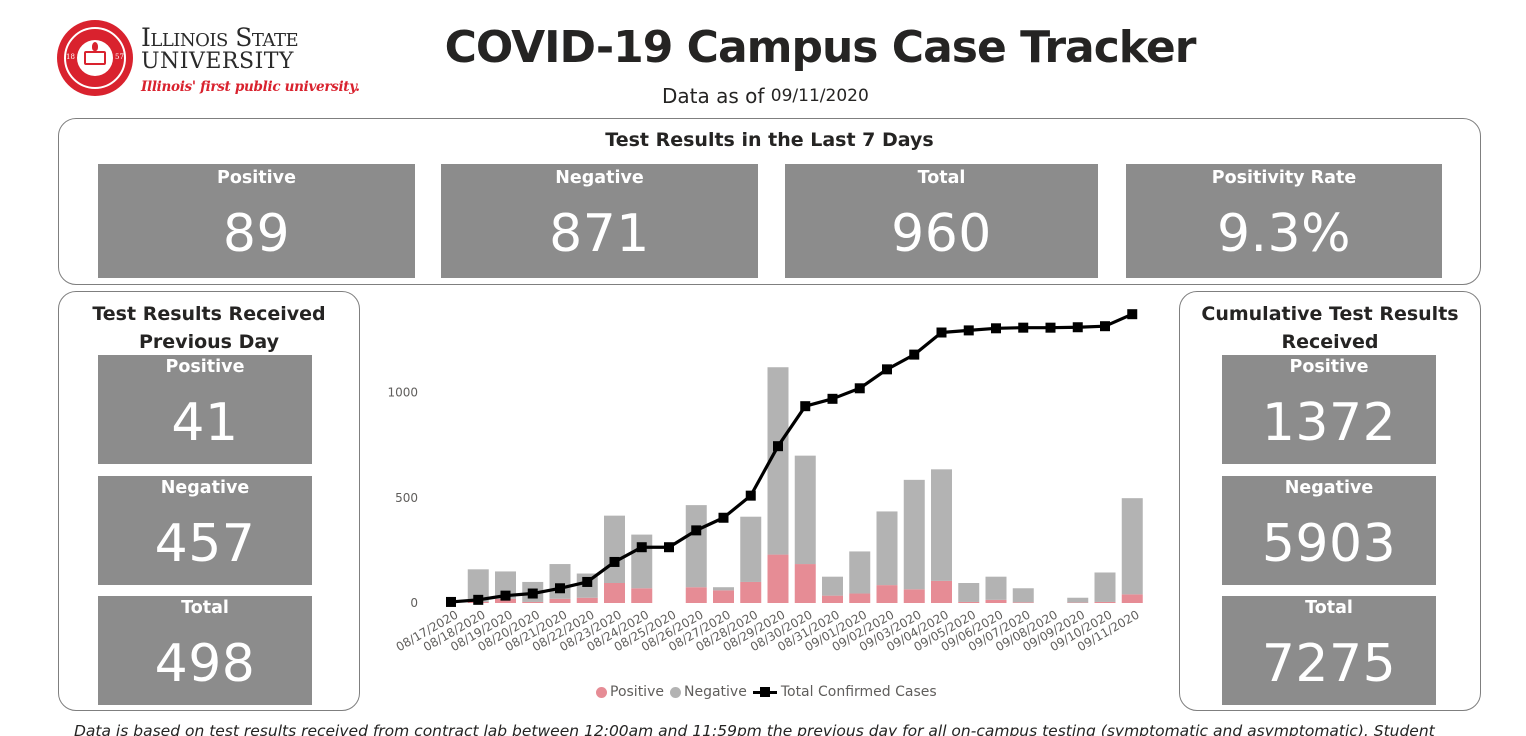  What do you see at coordinates (402, 393) in the screenshot?
I see `y-tick-label: 1000` at bounding box center [402, 393].